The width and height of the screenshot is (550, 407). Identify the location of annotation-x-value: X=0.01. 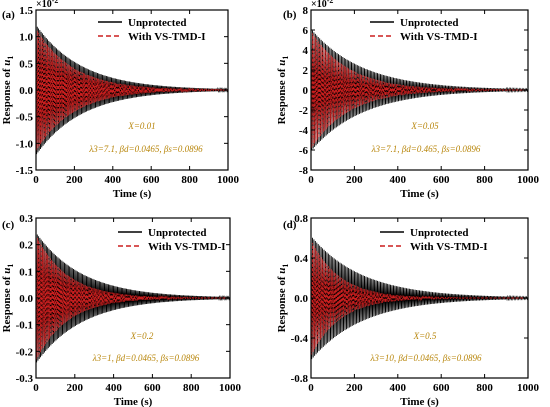
(141, 126).